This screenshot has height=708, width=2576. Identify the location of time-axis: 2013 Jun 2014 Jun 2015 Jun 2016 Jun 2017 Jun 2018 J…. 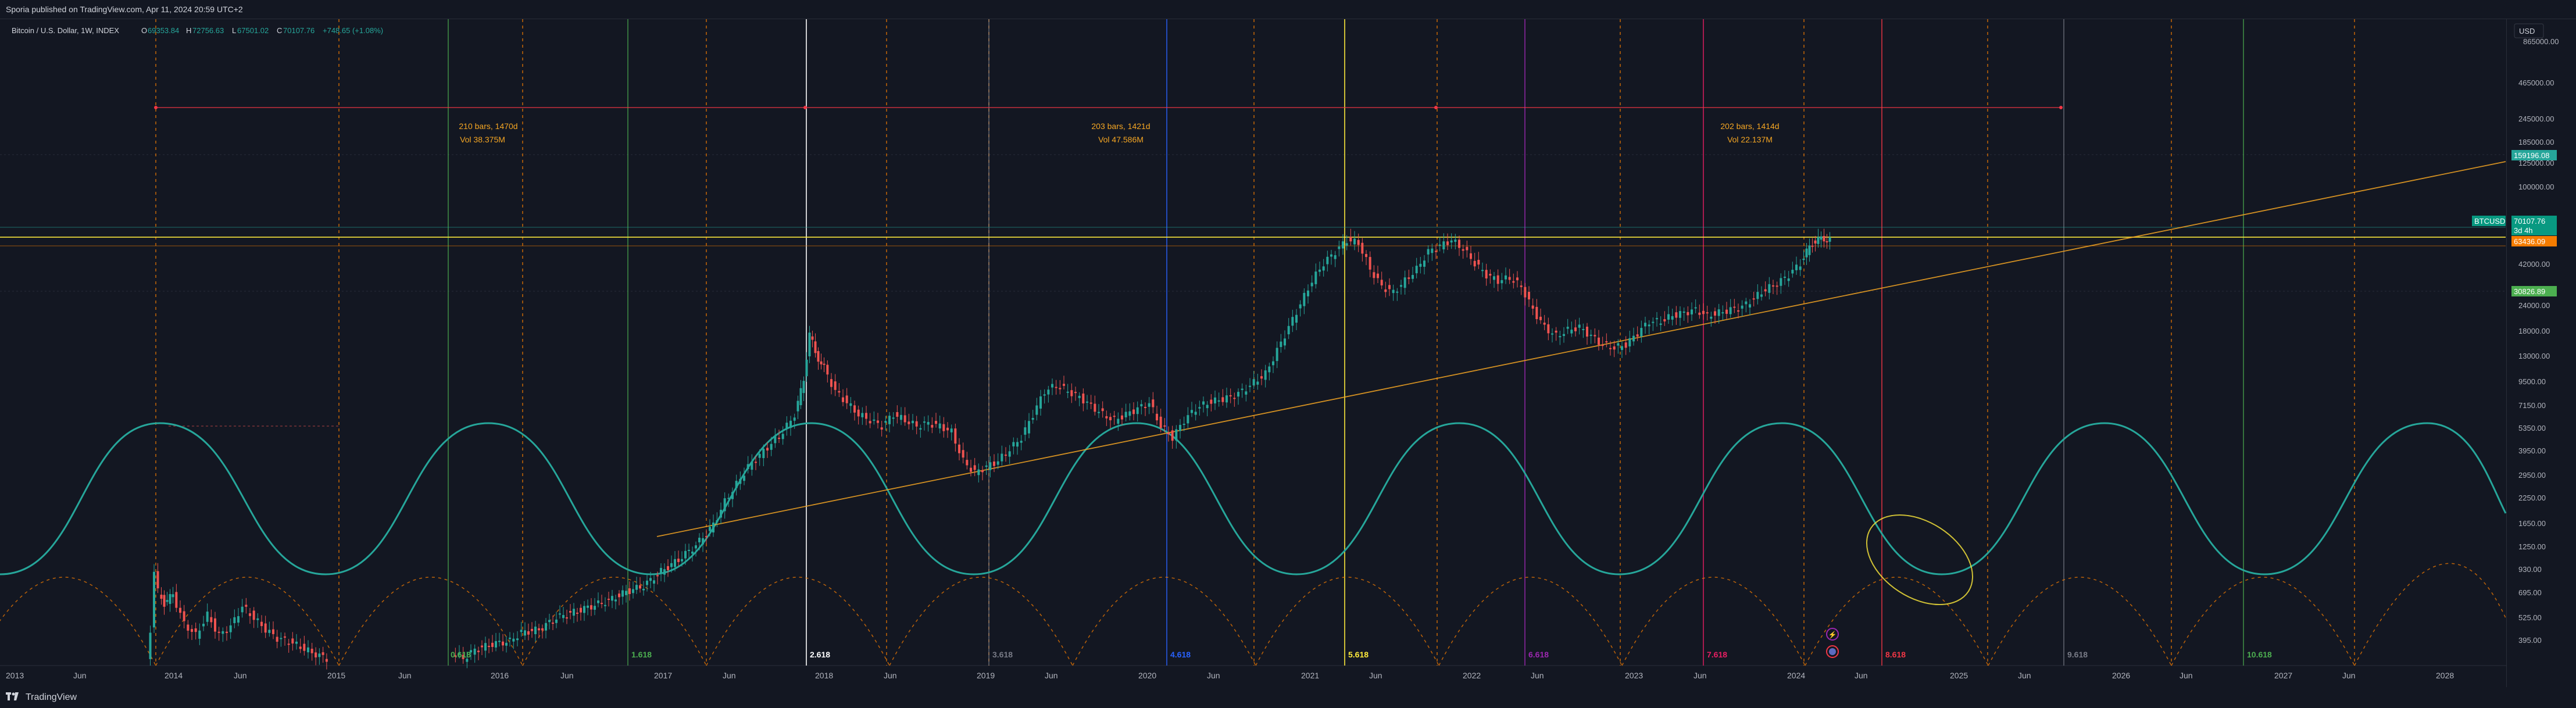
(1230, 675).